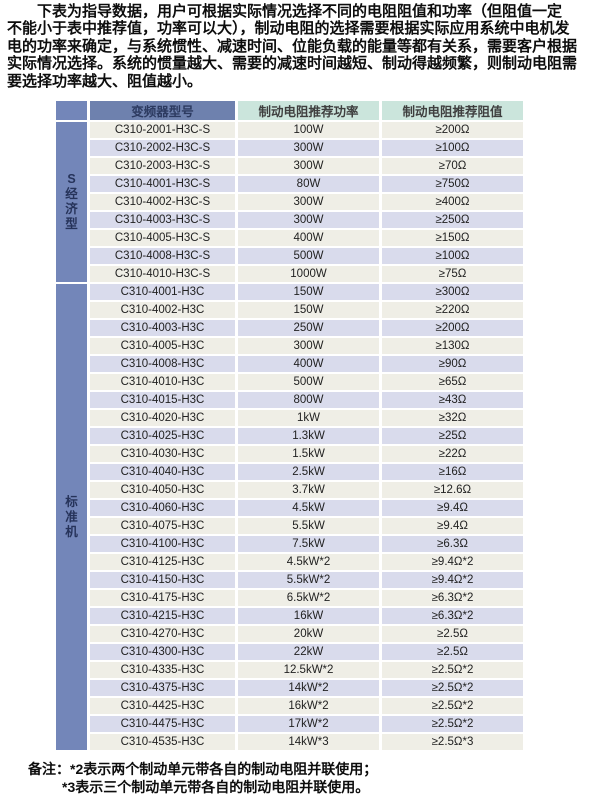 This screenshot has width=600, height=797. What do you see at coordinates (289, 220) in the screenshot?
I see `table-row: C310-4003-H3C-S 300W ≥250Ω` at bounding box center [289, 220].